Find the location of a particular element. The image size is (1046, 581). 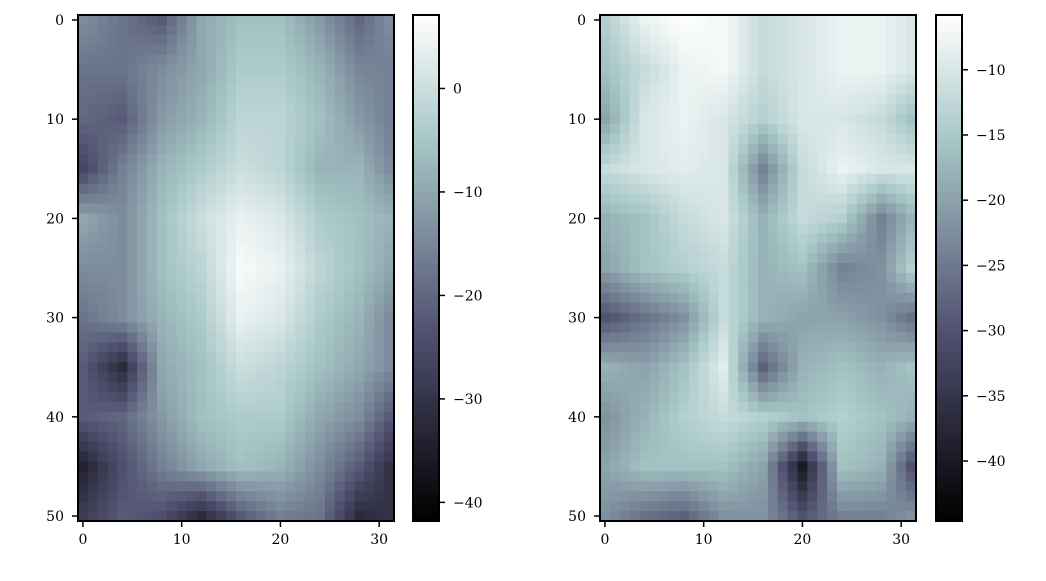

x-tick-label: 10 is located at coordinates (704, 540).